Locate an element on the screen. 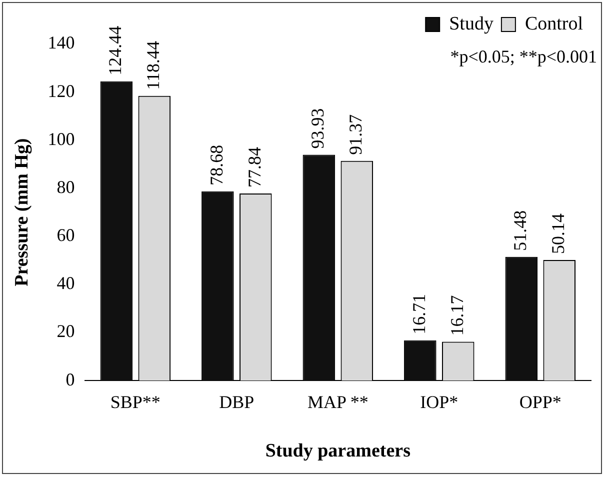  data-label: 124.44 is located at coordinates (115, 51).